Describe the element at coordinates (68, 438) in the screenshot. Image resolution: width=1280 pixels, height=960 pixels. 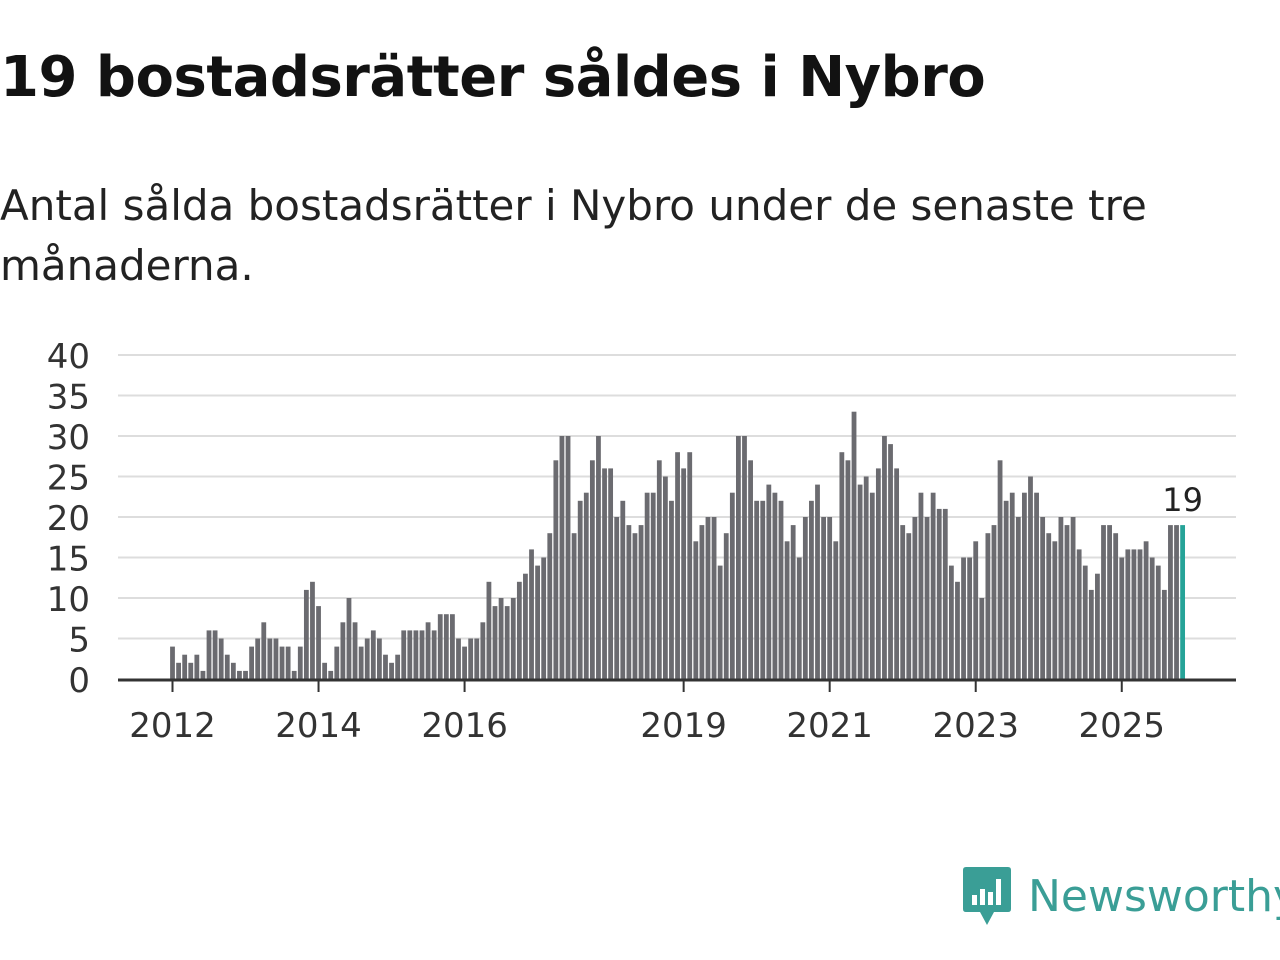
I see `y-tick-label: 30` at that location.